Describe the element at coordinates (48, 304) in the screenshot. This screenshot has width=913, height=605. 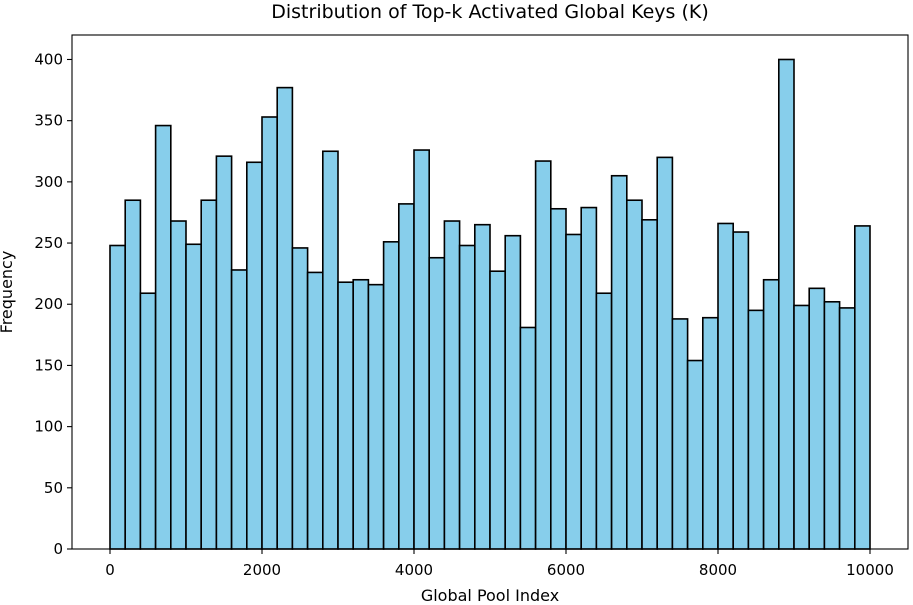
I see `y-tick-label: 200` at that location.